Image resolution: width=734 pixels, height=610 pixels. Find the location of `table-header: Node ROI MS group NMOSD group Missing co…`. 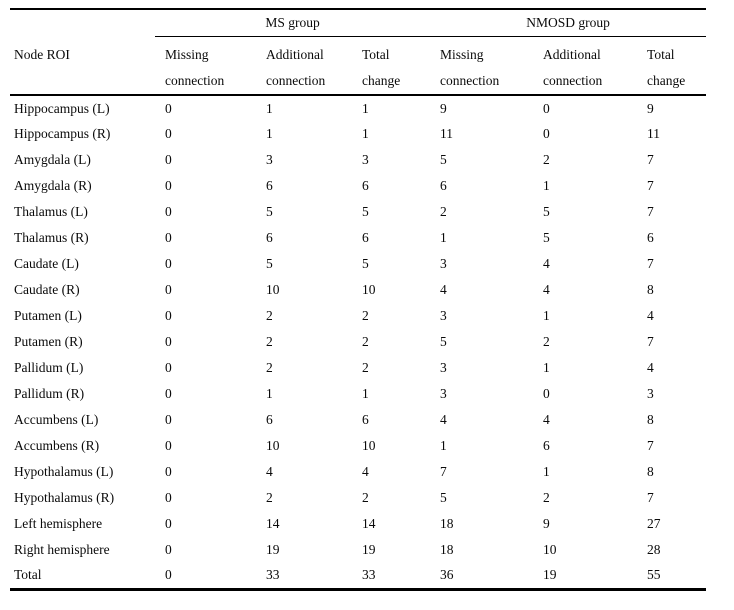

table-header: Node ROI MS group NMOSD group Missing co… is located at coordinates (358, 52).